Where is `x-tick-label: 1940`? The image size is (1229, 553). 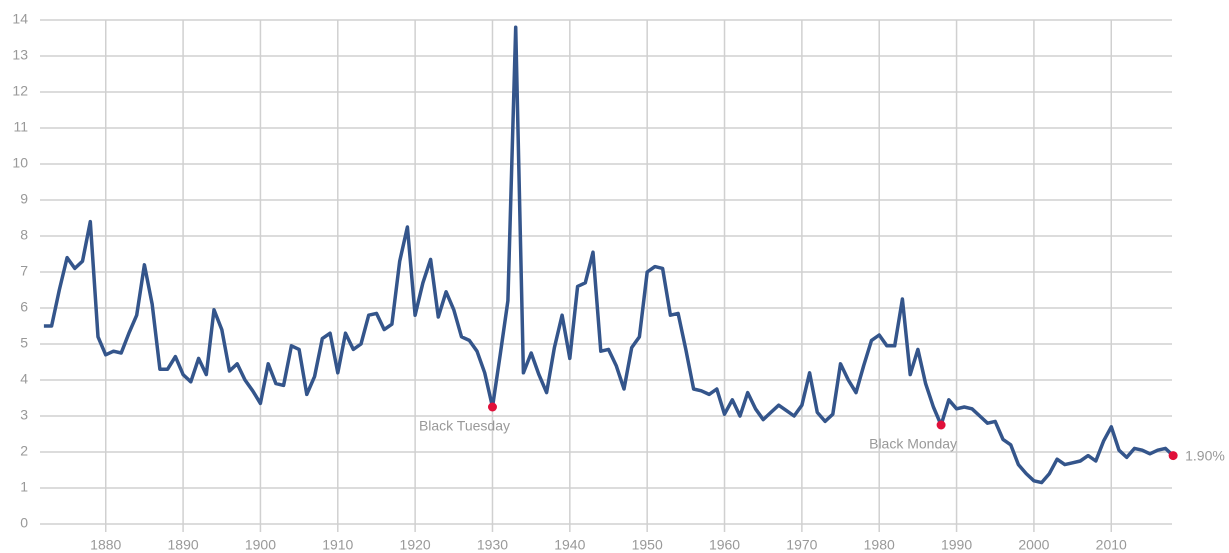
x-tick-label: 1940 is located at coordinates (569, 545).